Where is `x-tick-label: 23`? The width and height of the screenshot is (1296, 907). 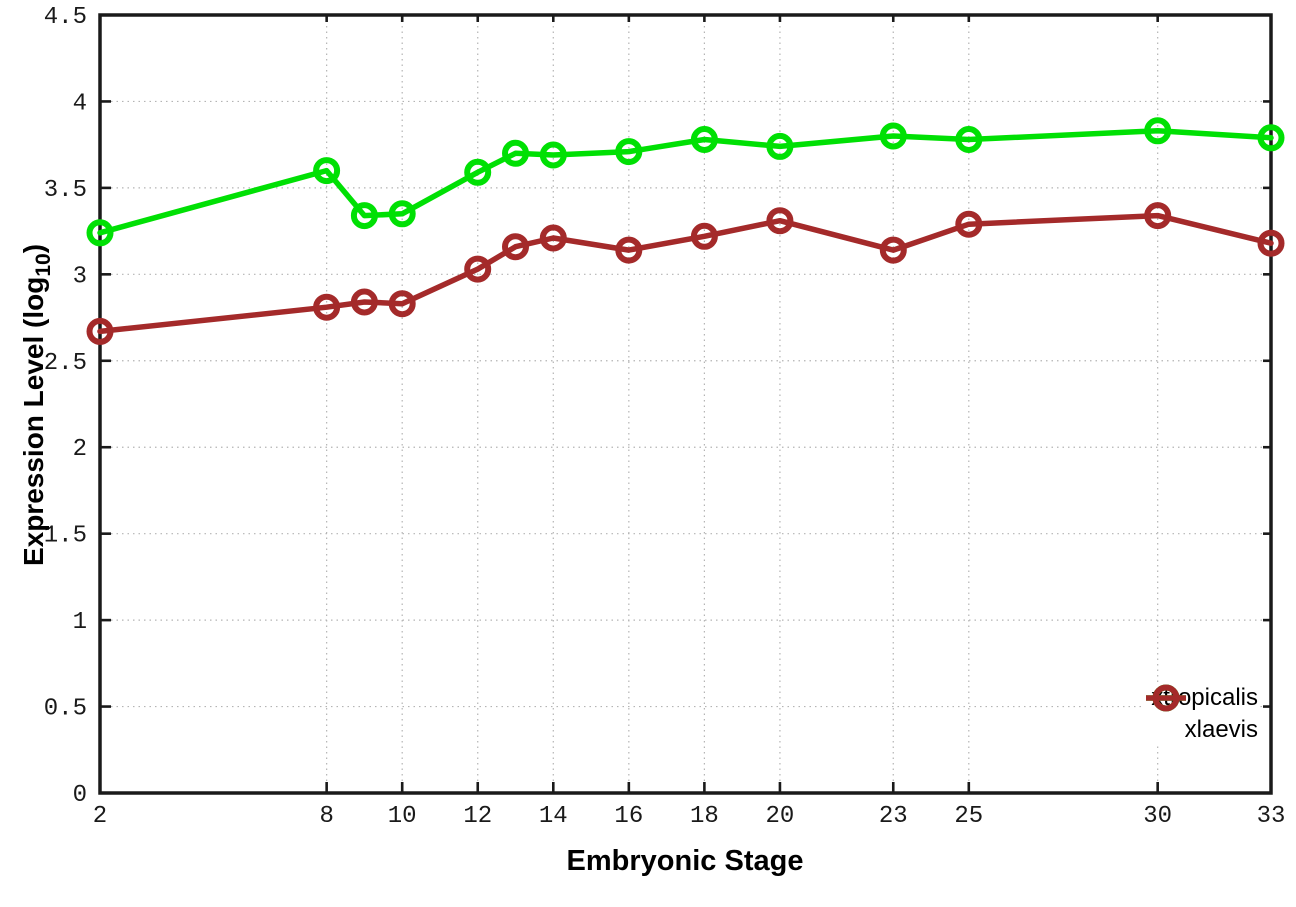 x-tick-label: 23 is located at coordinates (893, 816).